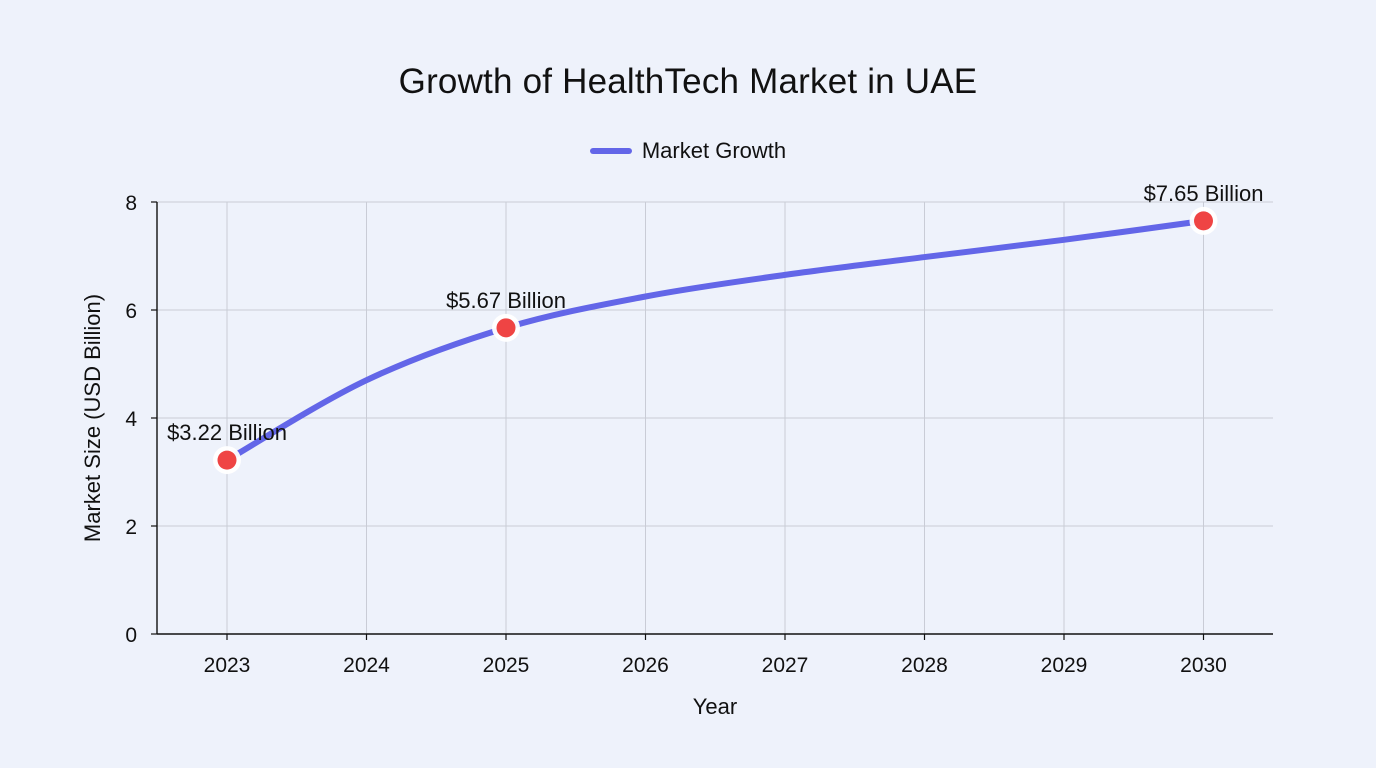 The image size is (1376, 768). I want to click on y-tick-label-6: 6, so click(131, 311).